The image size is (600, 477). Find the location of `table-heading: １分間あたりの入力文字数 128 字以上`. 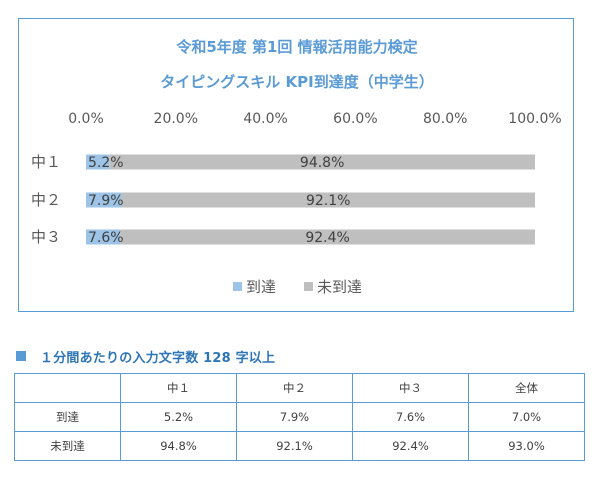

table-heading: １分間あたりの入力文字数 128 字以上 is located at coordinates (146, 356).